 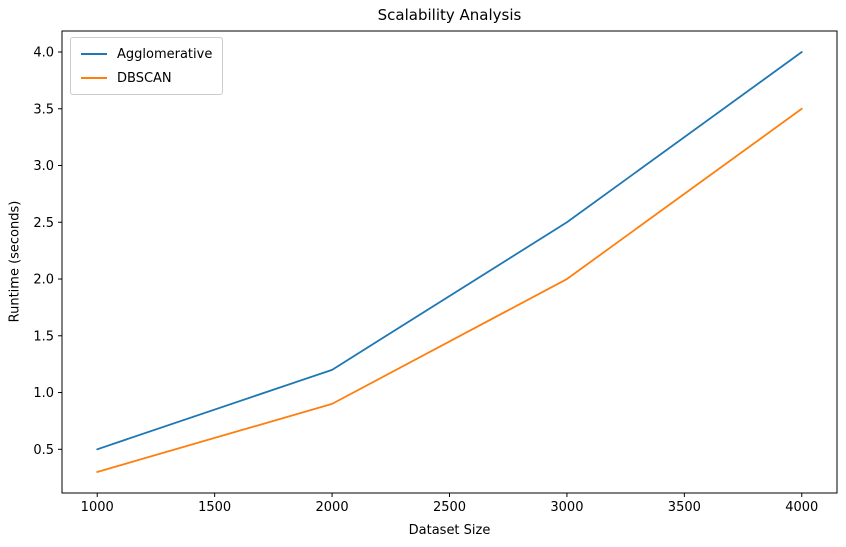 What do you see at coordinates (449, 530) in the screenshot?
I see `x-axis-label: Dataset Size` at bounding box center [449, 530].